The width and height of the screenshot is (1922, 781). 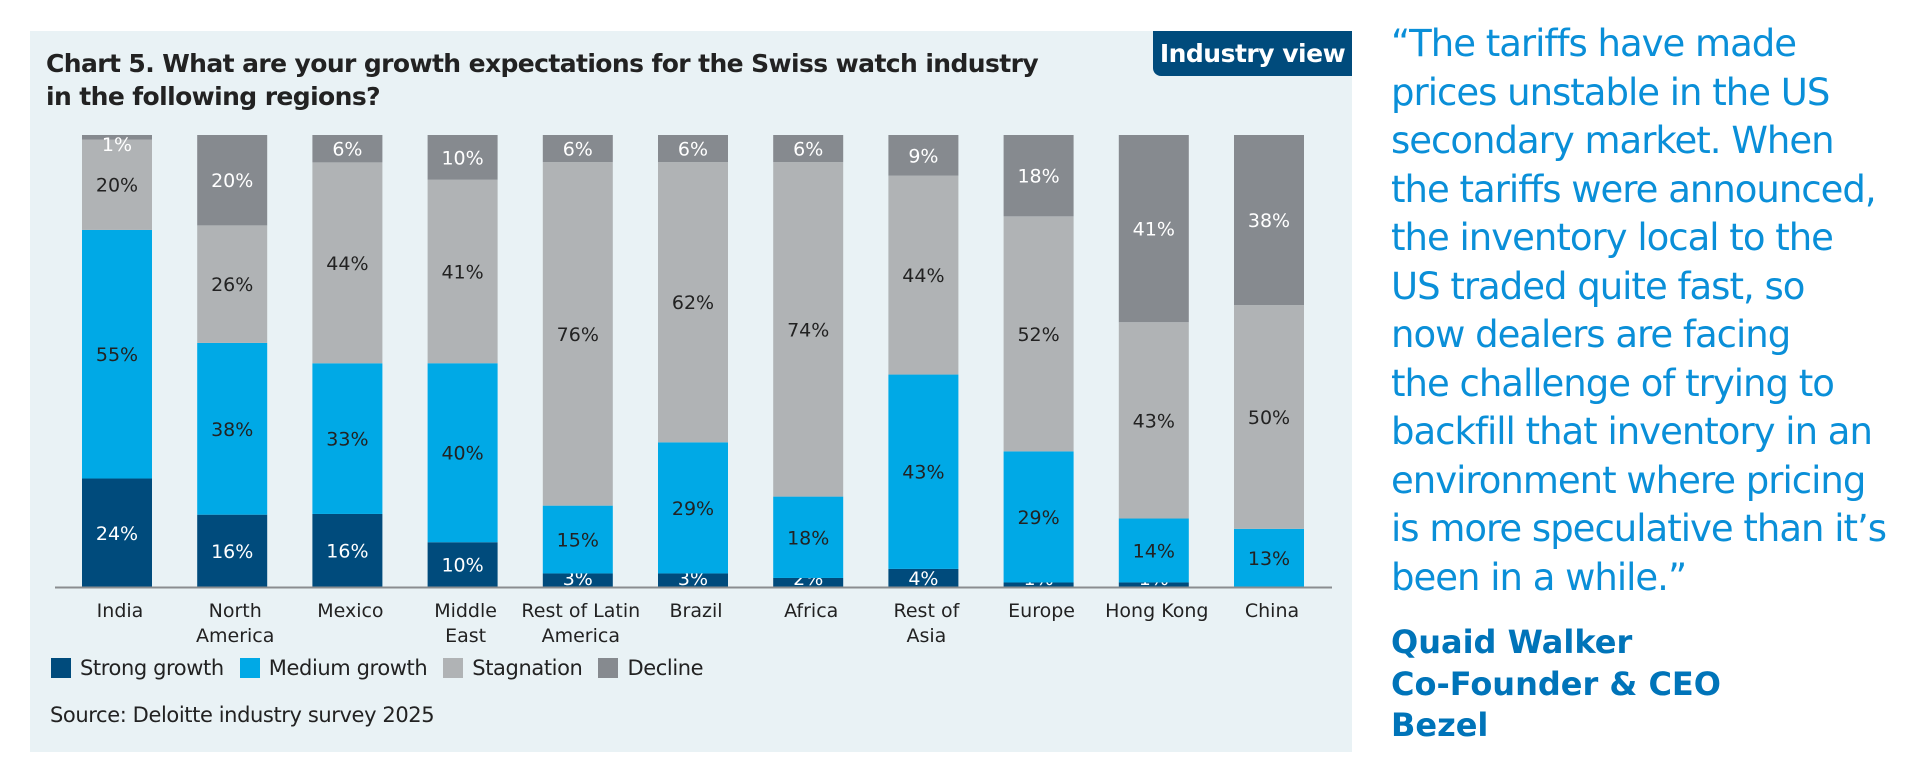 I want to click on quote-line: now dealers are facing, so click(x=1591, y=334).